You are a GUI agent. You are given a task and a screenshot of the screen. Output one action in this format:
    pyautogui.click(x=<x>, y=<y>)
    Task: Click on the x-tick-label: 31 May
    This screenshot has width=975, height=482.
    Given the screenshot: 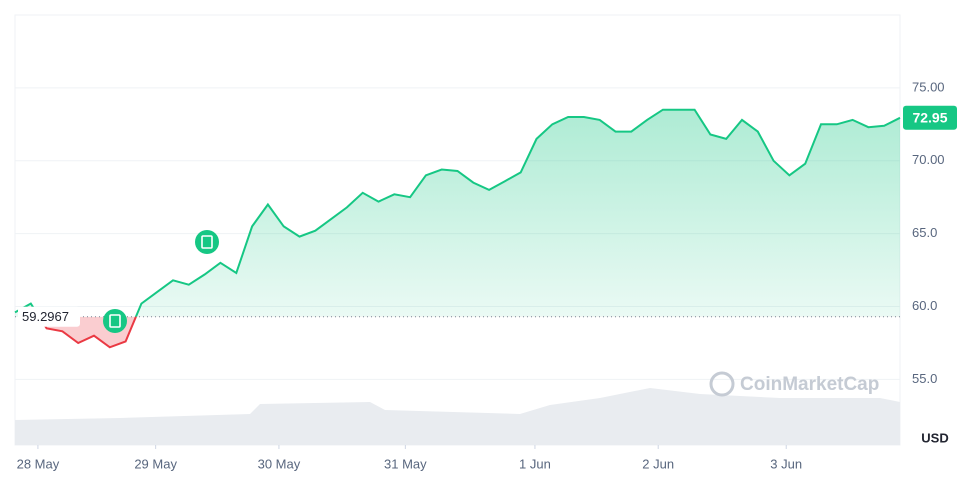 What is the action you would take?
    pyautogui.click(x=405, y=463)
    